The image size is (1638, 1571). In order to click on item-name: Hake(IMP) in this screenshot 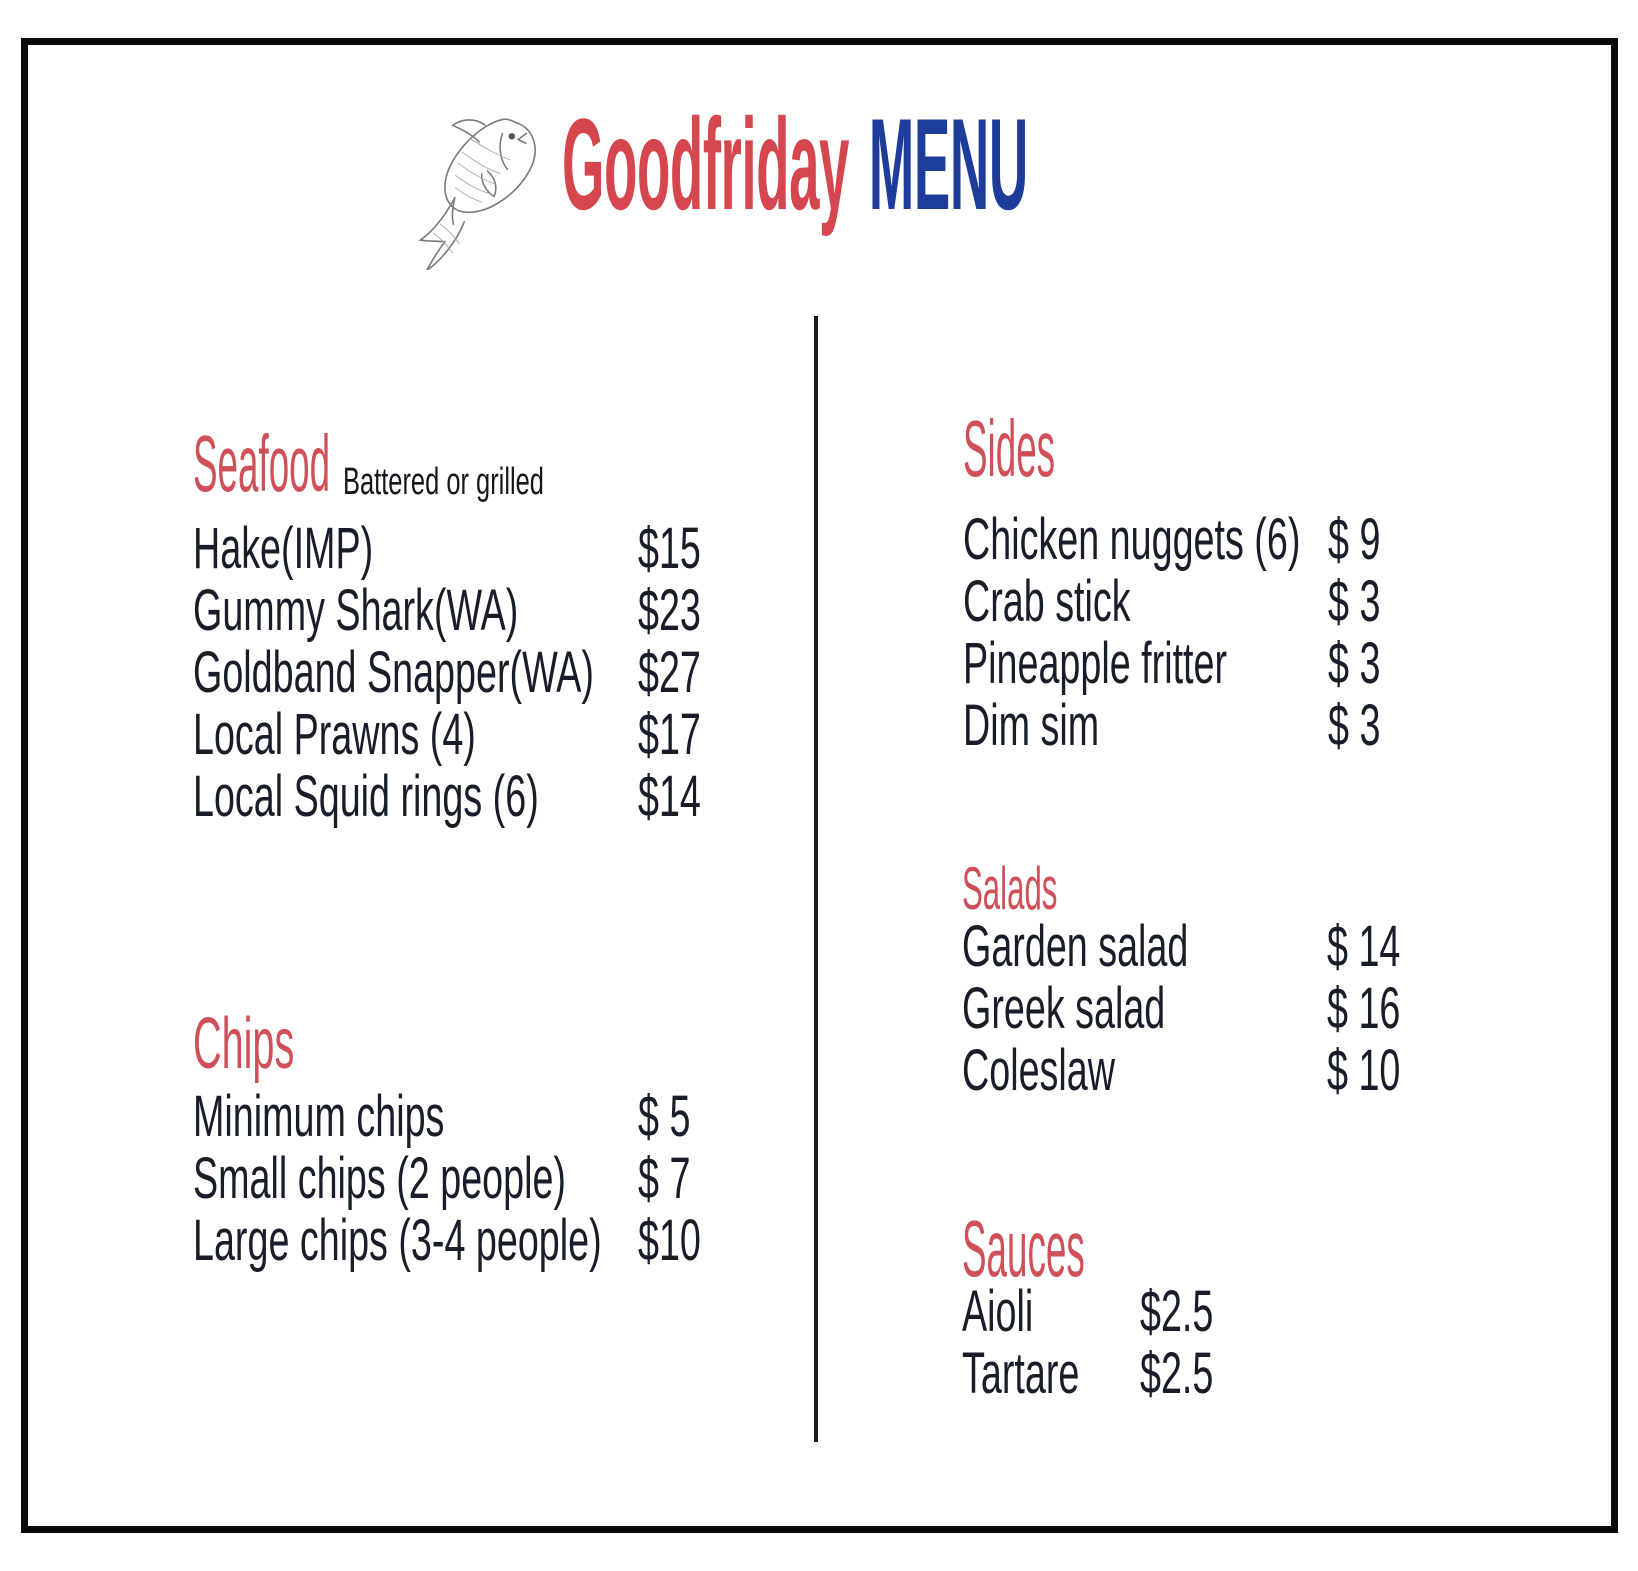, I will do `click(283, 548)`.